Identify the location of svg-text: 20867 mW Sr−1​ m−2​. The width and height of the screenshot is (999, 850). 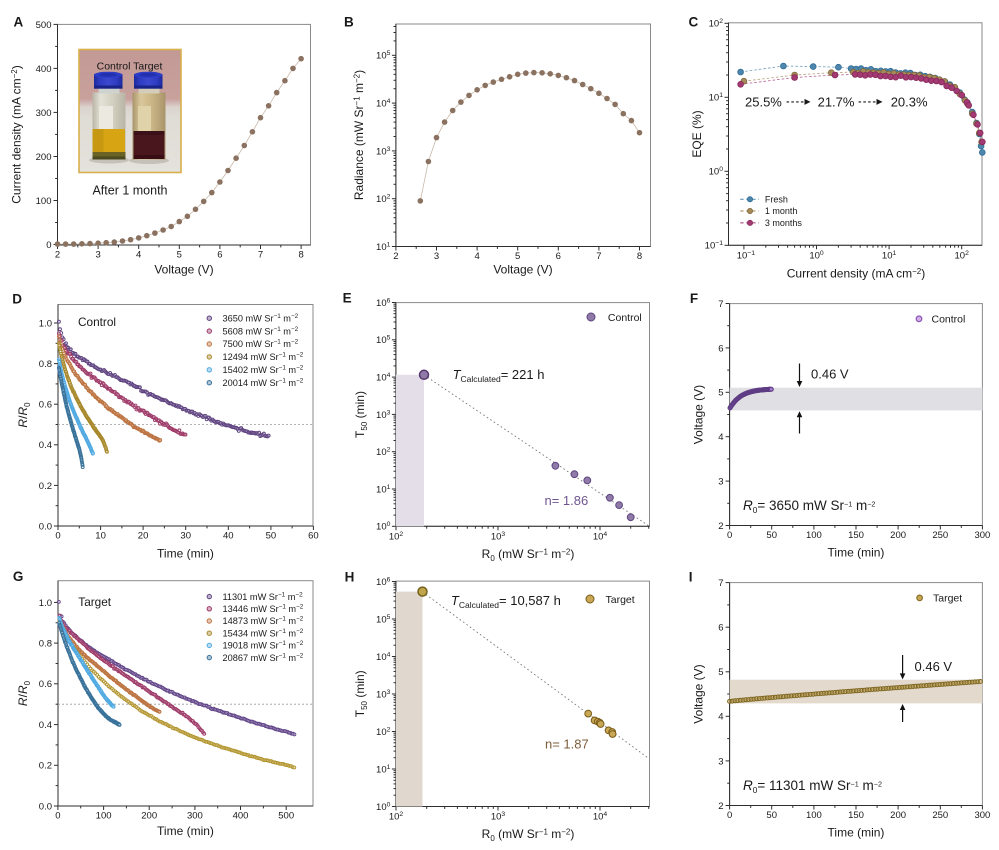
(263, 657).